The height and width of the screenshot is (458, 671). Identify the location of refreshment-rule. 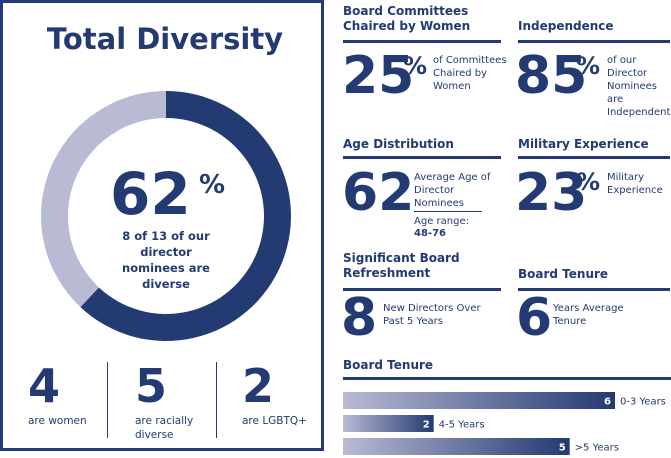
(422, 289).